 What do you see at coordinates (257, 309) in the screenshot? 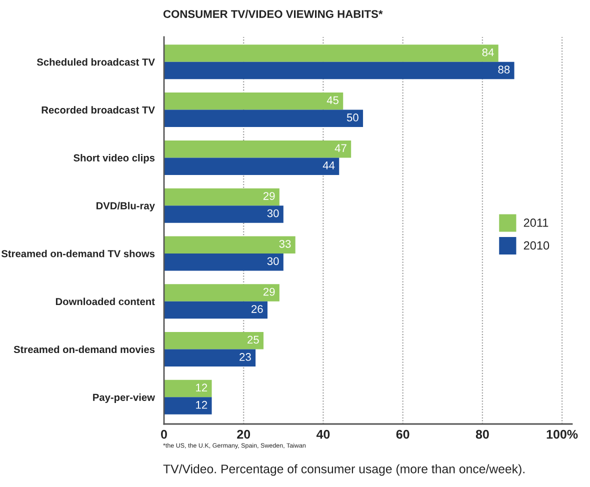
I see `data-label: 26` at bounding box center [257, 309].